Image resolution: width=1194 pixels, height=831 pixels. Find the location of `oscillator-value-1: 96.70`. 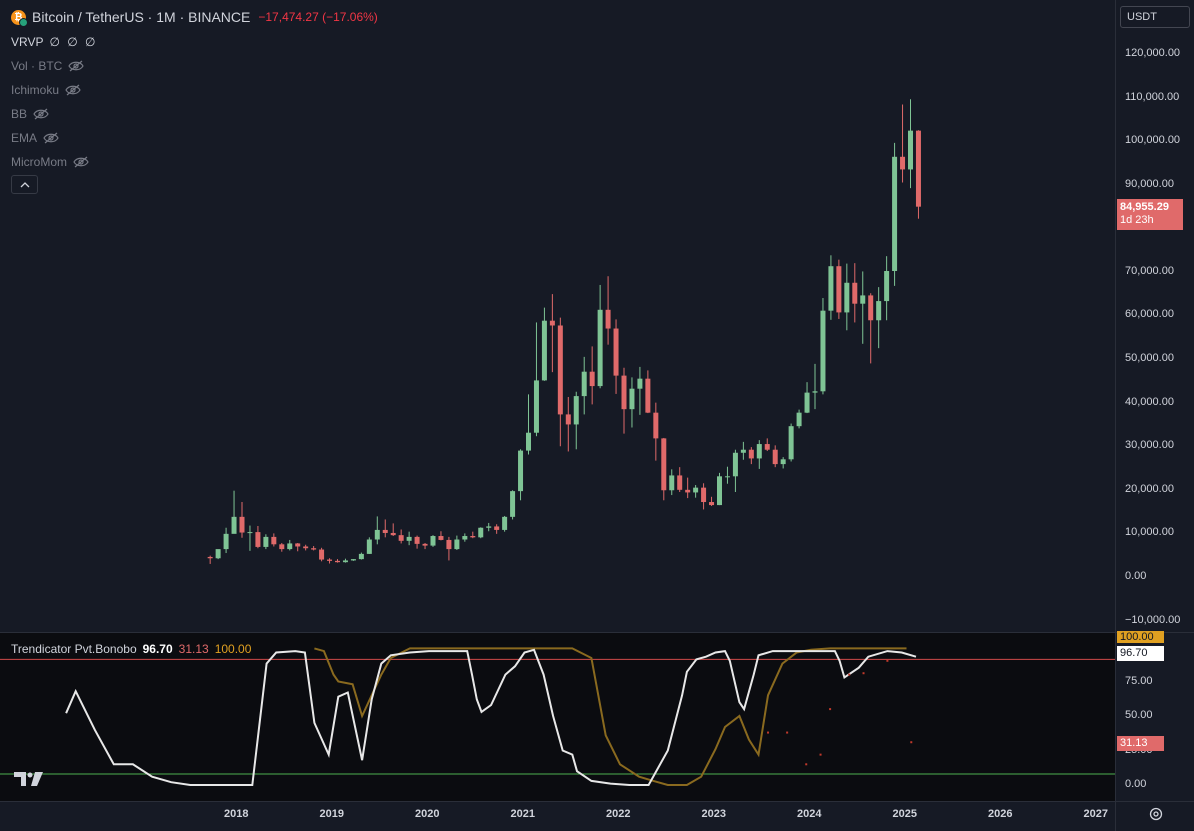

oscillator-value-1: 96.70 is located at coordinates (157, 649).